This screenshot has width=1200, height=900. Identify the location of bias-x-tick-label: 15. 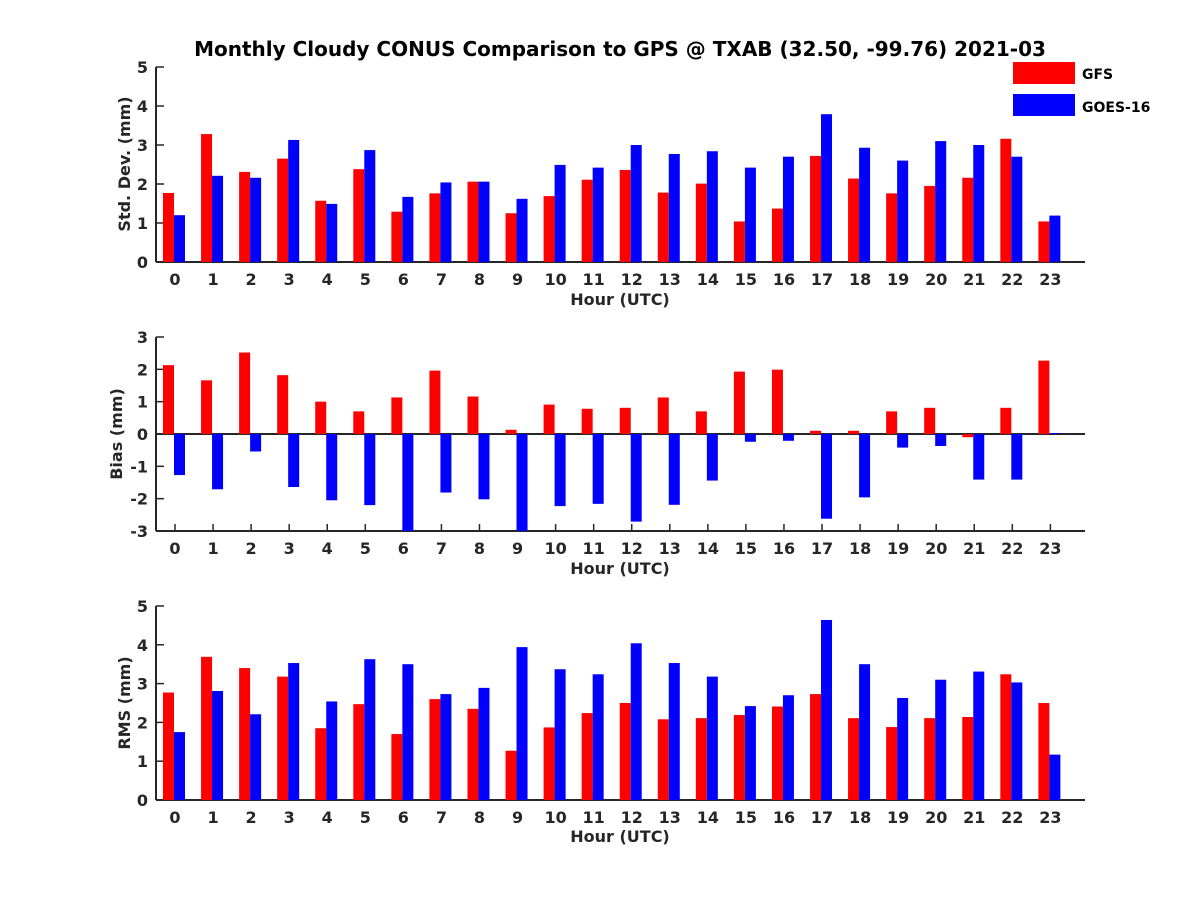
(746, 548).